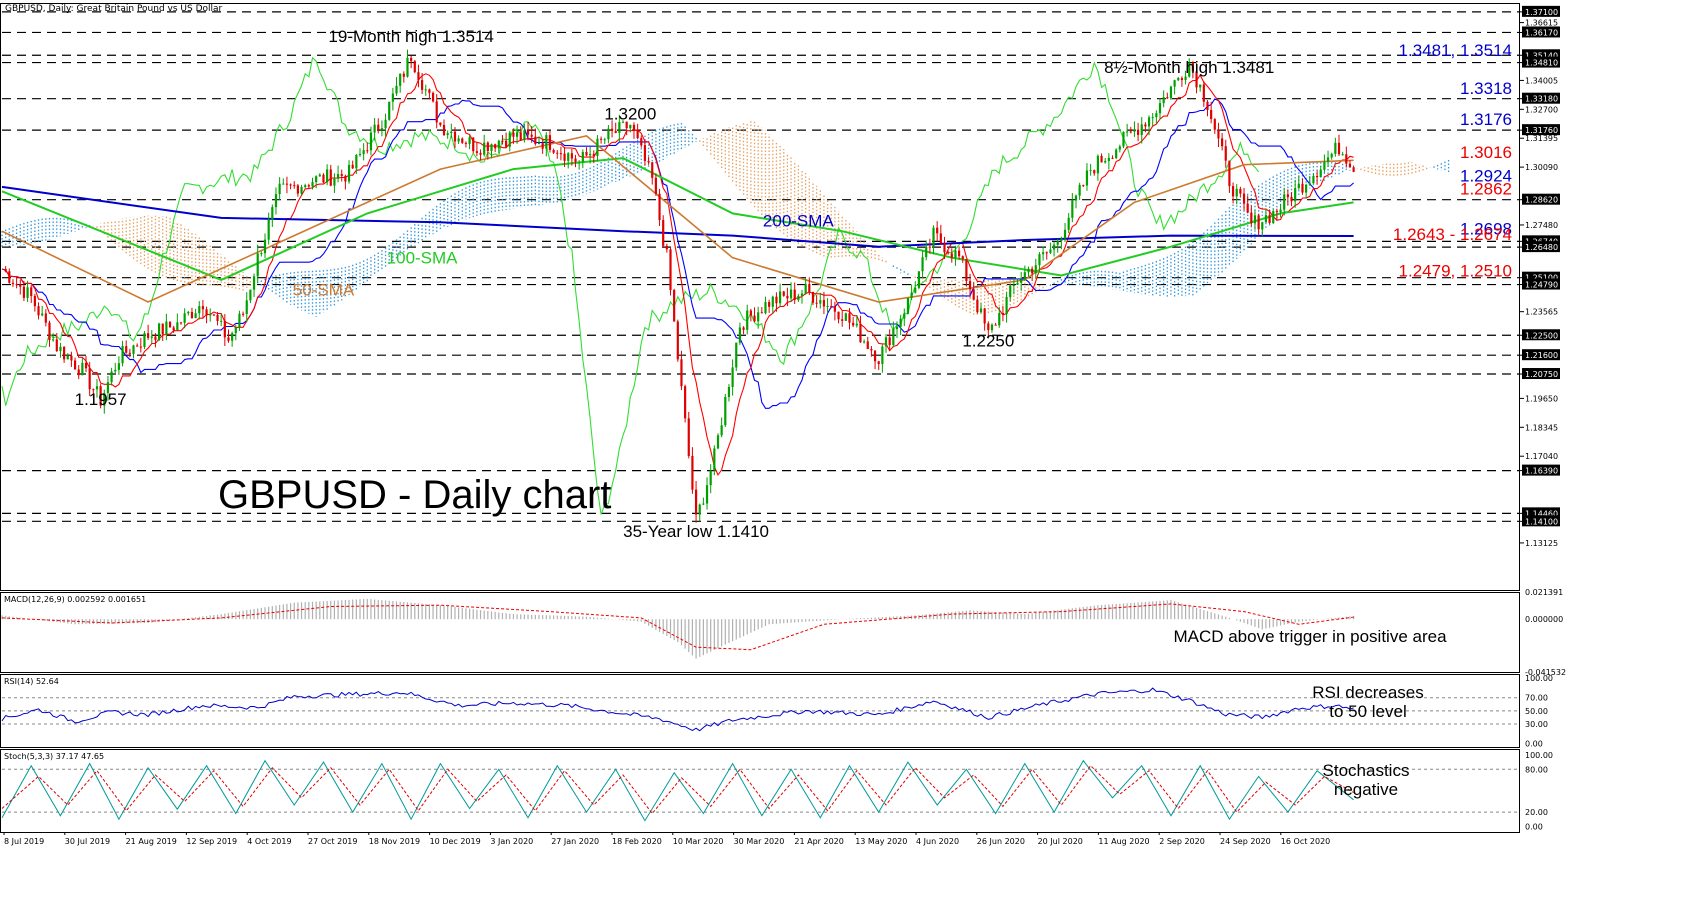  I want to click on macd-y-tick-label: 0.021391, so click(1544, 592).